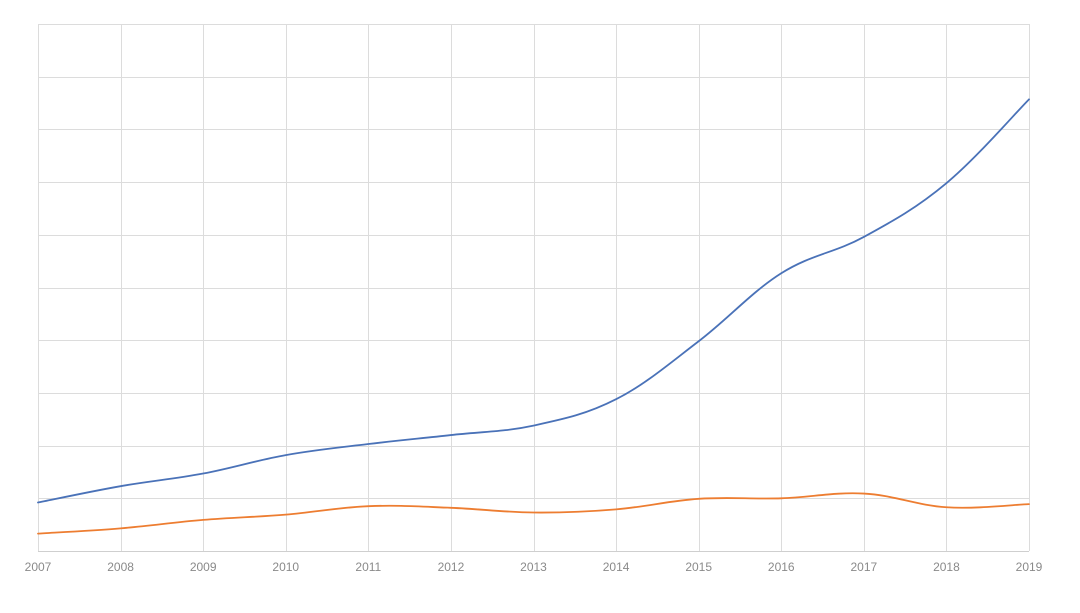 This screenshot has height=613, width=1080. Describe the element at coordinates (616, 567) in the screenshot. I see `x-tick-label: 2014` at that location.